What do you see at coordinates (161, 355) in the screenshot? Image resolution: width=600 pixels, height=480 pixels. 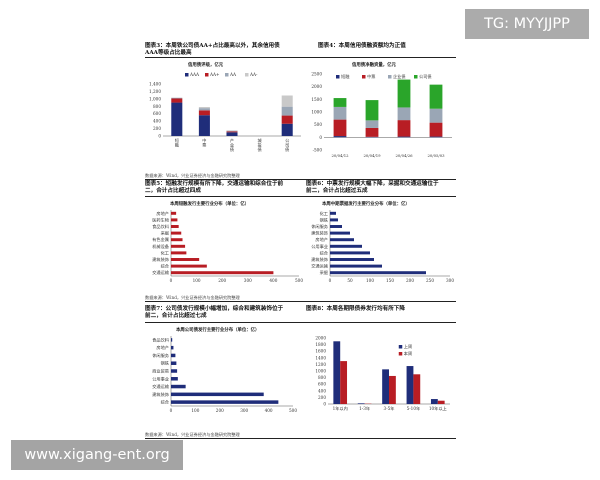 I see `category-label: 休闲服务` at bounding box center [161, 355].